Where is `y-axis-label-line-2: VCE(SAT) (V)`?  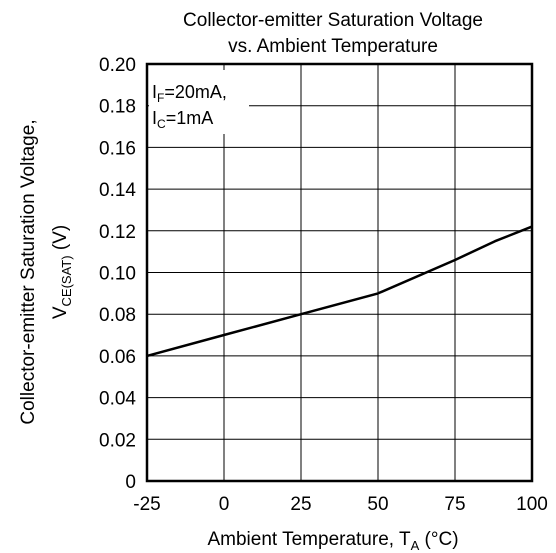 y-axis-label-line-2: VCE(SAT) (V) is located at coordinates (62, 272).